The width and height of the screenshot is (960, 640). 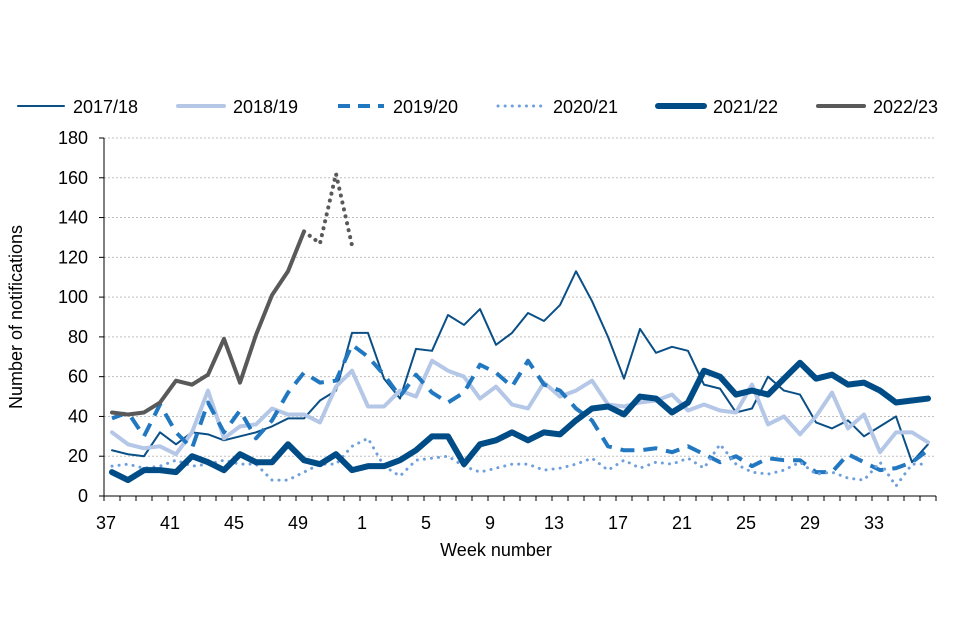 I want to click on legend-label: 2021/22, so click(x=745, y=107).